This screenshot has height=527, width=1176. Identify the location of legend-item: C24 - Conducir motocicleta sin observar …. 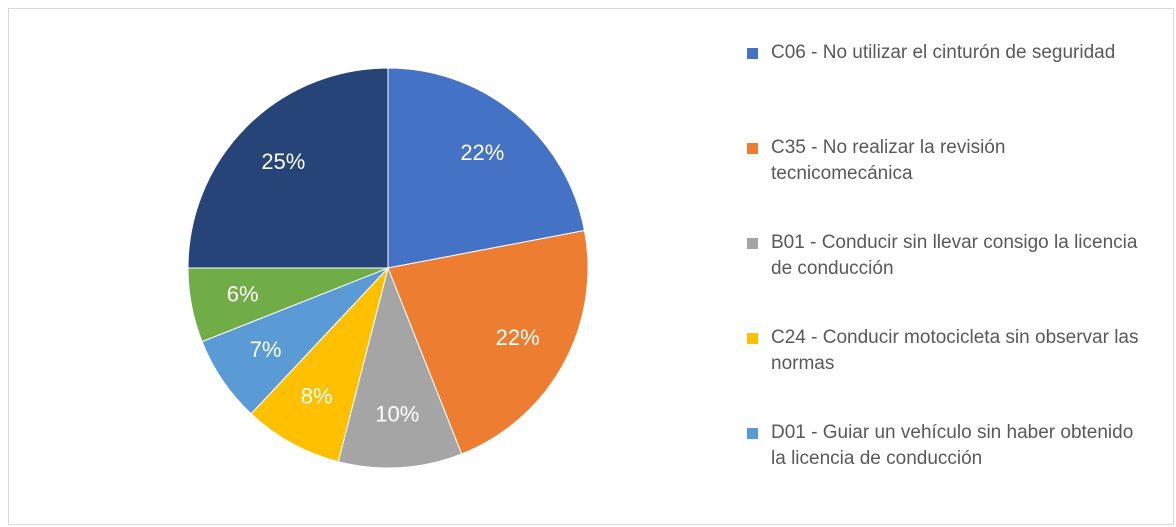
(947, 372).